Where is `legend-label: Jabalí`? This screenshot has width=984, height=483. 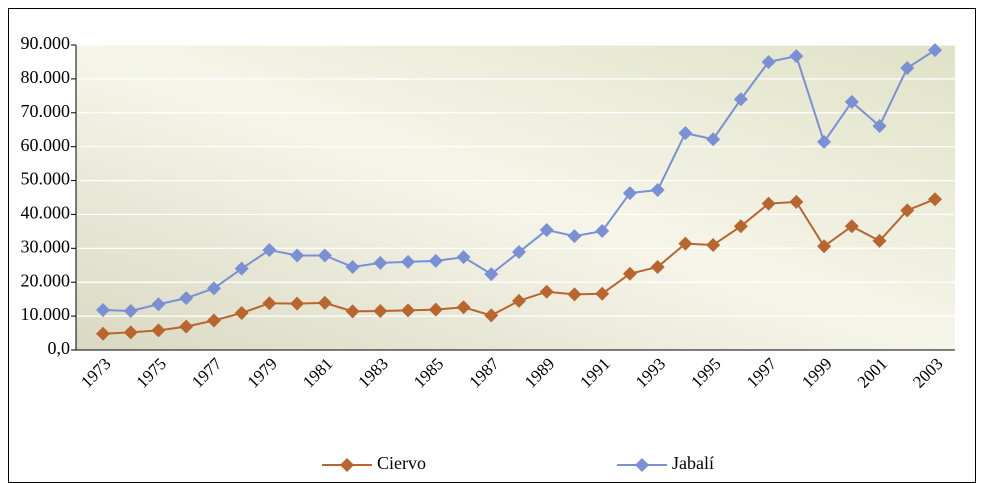
legend-label: Jabalí is located at coordinates (693, 463).